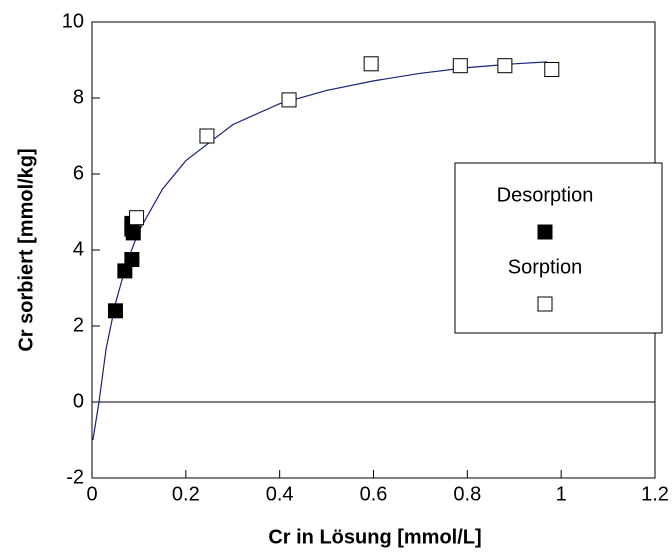  I want to click on y-tick-label: 6, so click(78, 173).